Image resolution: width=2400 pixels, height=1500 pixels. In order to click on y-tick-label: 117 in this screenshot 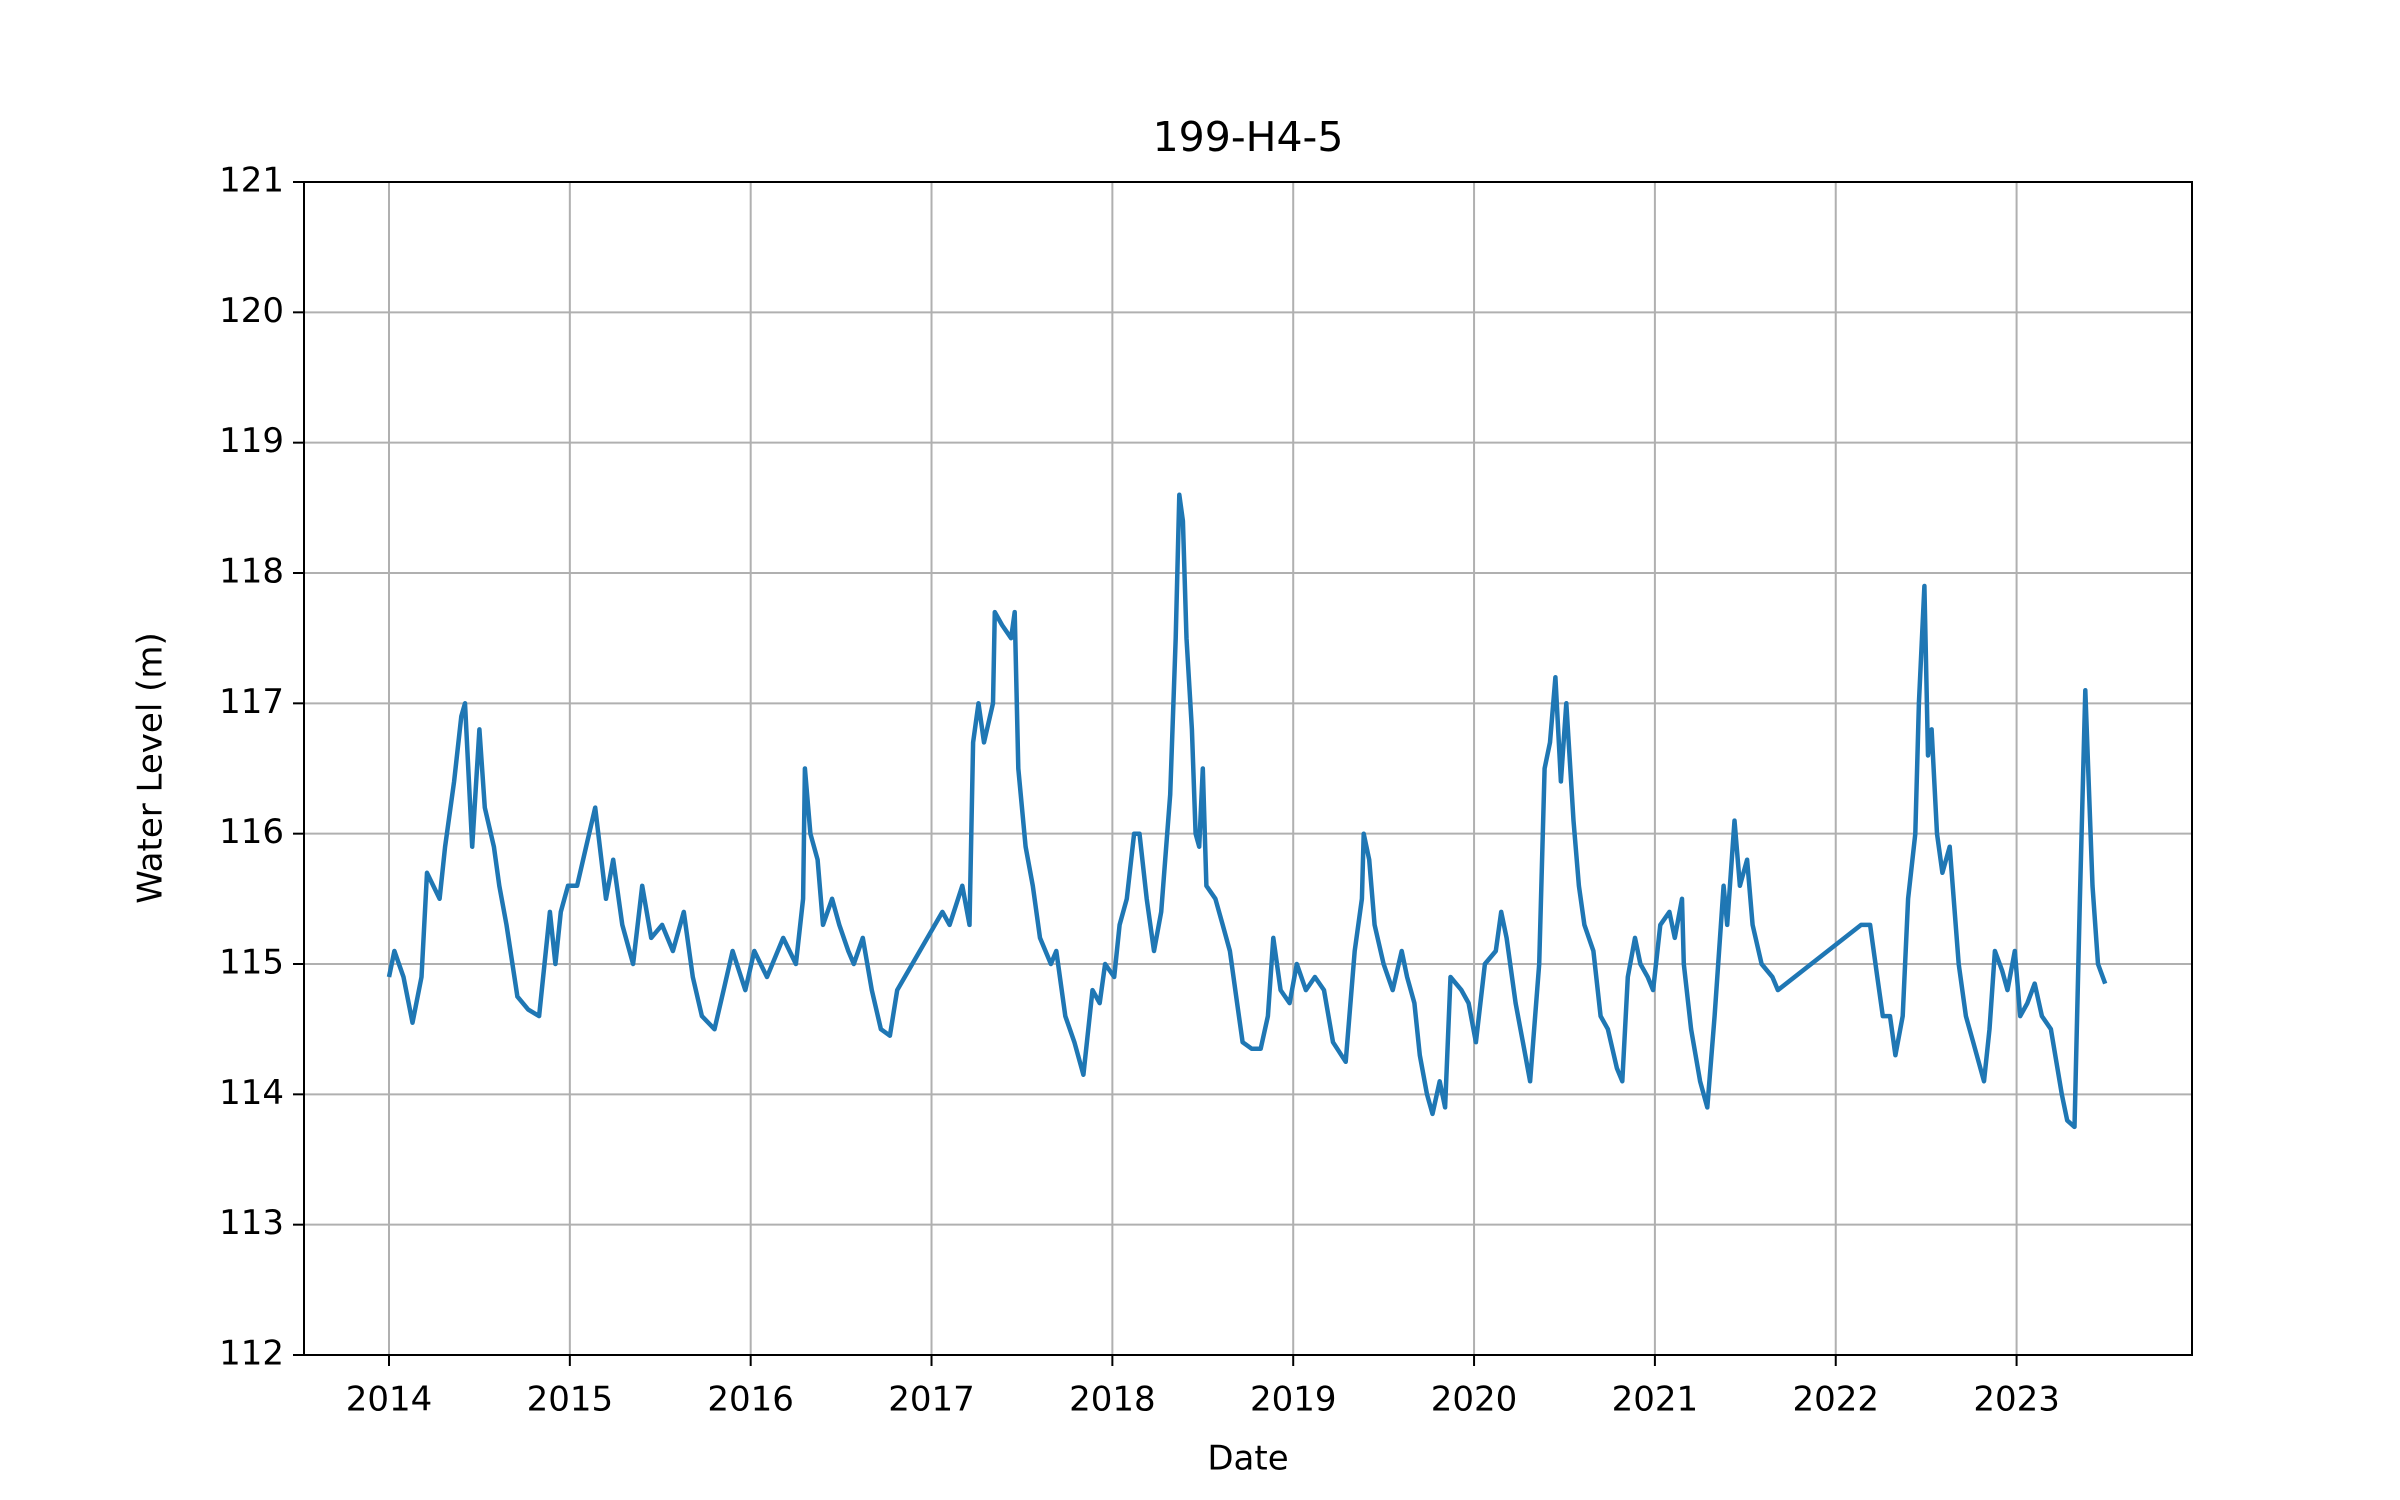, I will do `click(251, 702)`.